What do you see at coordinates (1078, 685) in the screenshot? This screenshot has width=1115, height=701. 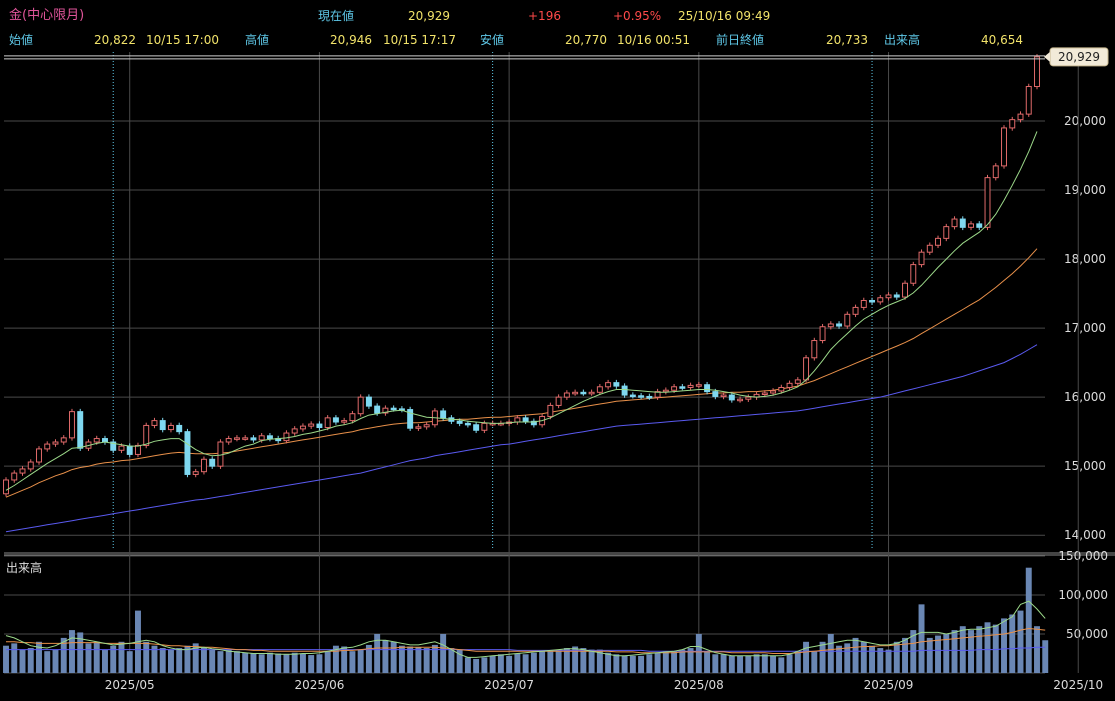 I see `x-tick-label: 2025/10` at bounding box center [1078, 685].